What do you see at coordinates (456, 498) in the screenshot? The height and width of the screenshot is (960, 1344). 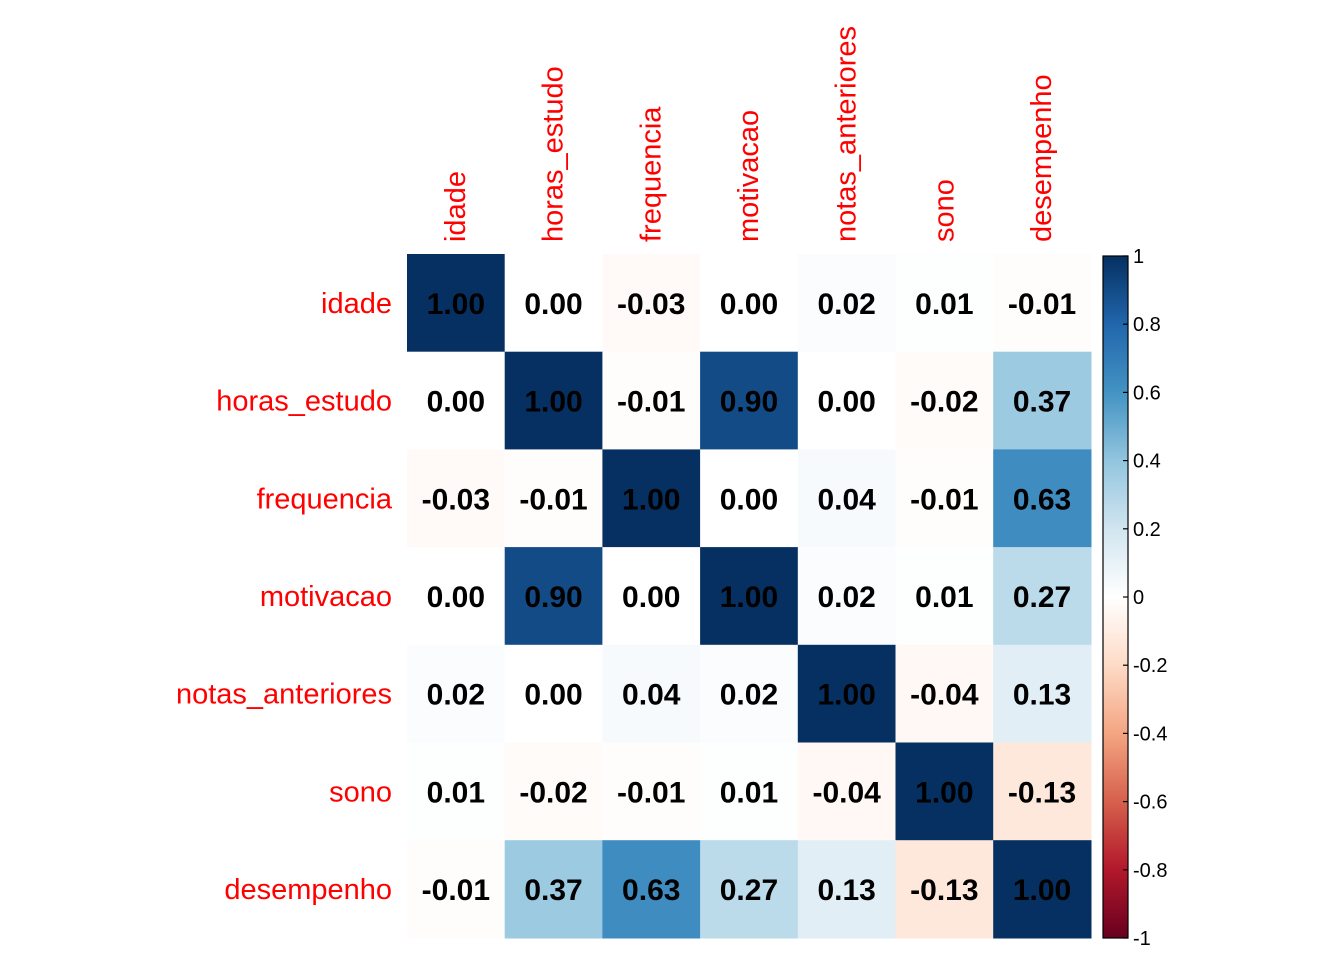 I see `cell-frequencia-idade` at bounding box center [456, 498].